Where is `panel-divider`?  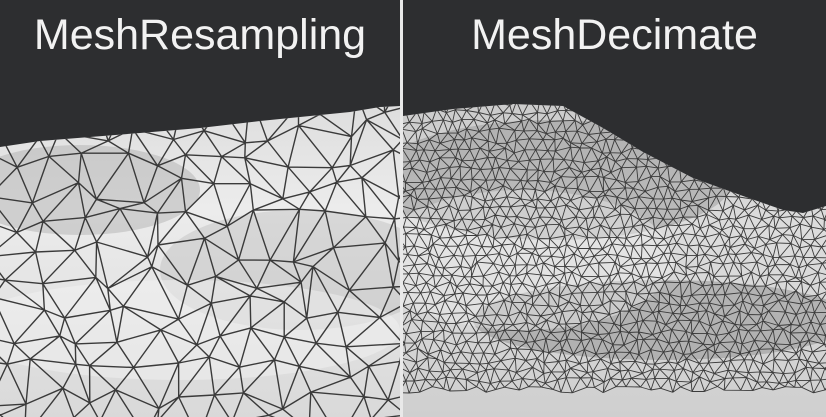 panel-divider is located at coordinates (401, 208).